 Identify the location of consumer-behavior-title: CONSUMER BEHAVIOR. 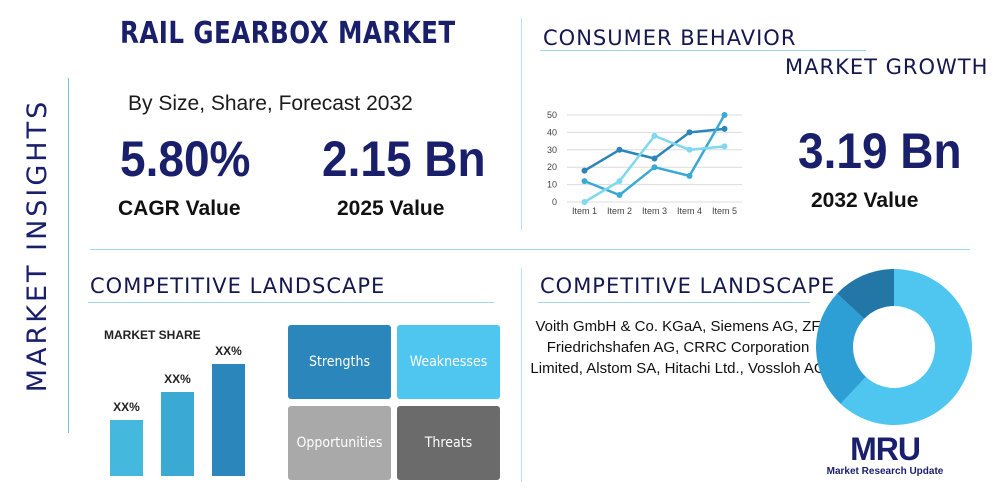
(670, 38).